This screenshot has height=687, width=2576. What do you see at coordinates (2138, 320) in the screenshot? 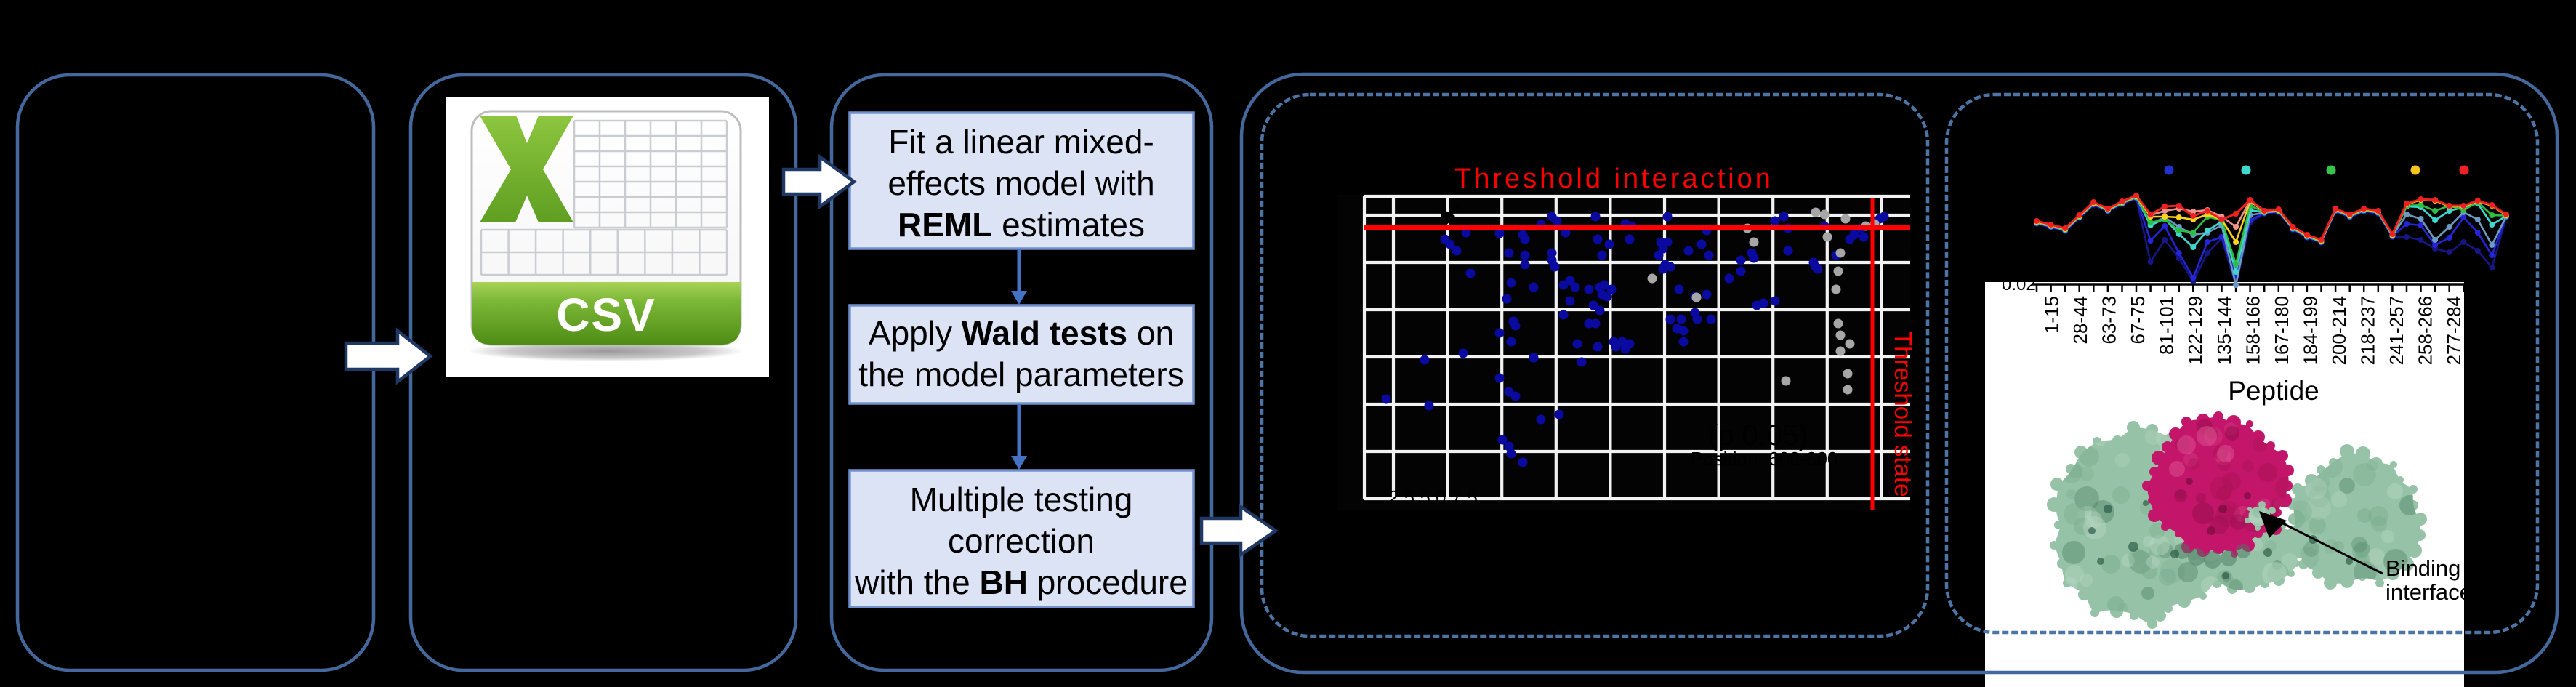
I see `svg-text: 67-75` at bounding box center [2138, 320].